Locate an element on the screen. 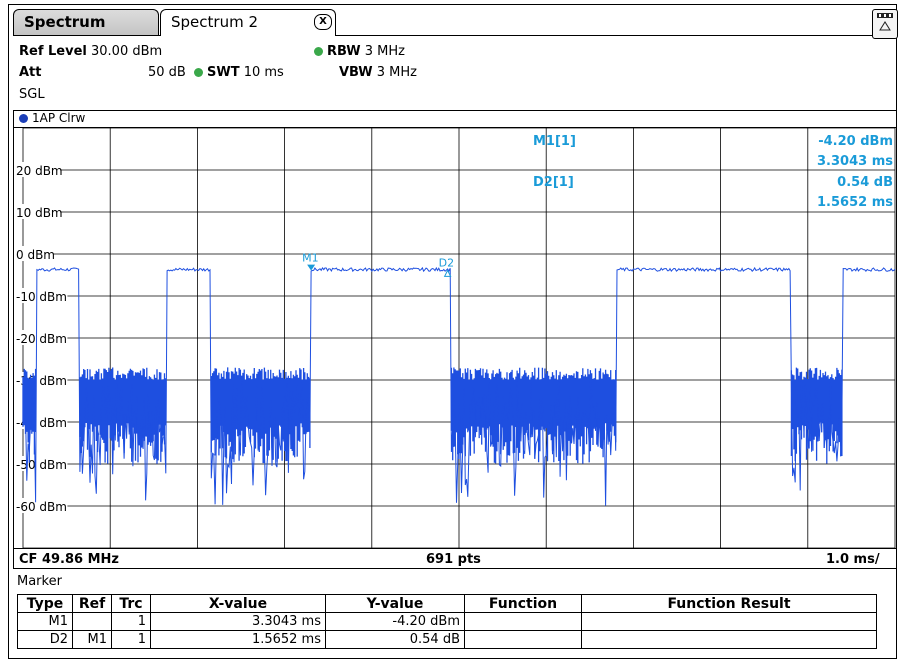  diagram-footer is located at coordinates (455, 558).